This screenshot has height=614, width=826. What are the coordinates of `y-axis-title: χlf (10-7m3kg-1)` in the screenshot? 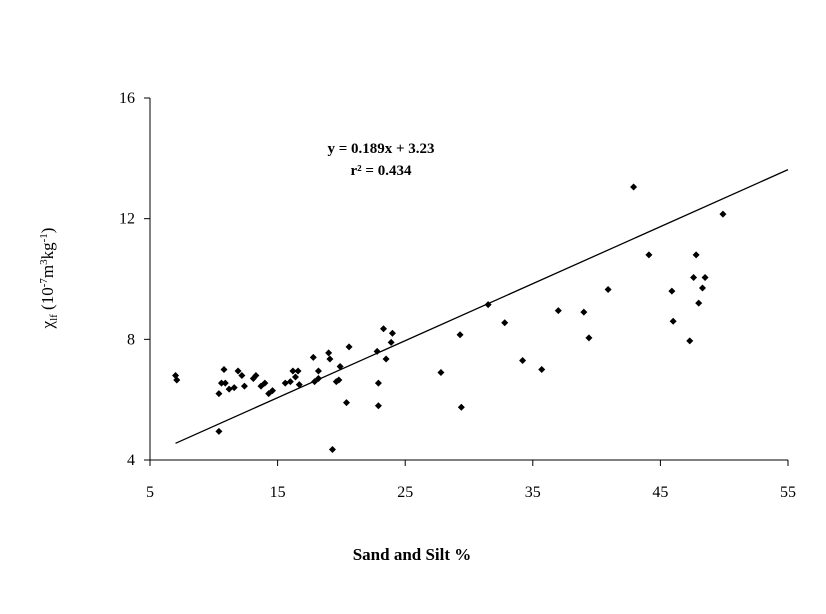 It's located at (49, 279).